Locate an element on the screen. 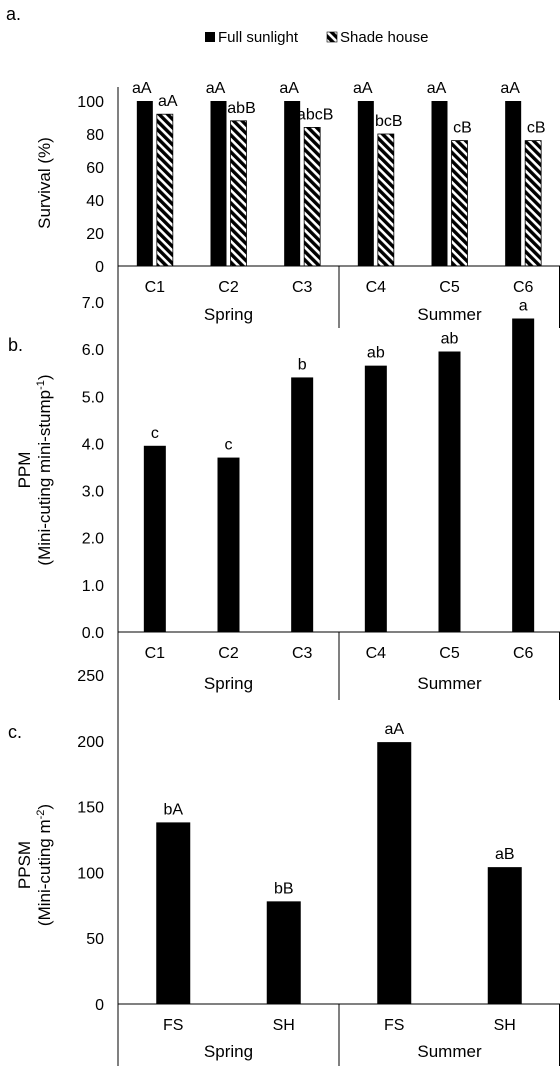  x-tick-label: SH is located at coordinates (284, 1025).